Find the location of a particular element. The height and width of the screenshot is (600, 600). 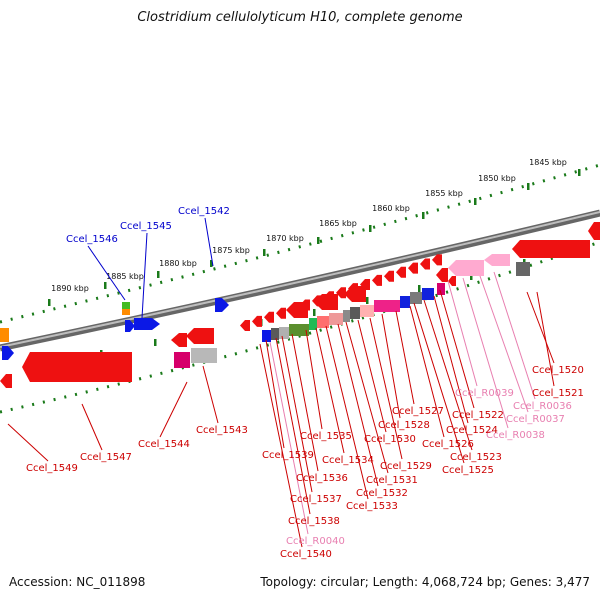

gene-label: Ccel_1539 is located at coordinates (288, 455).